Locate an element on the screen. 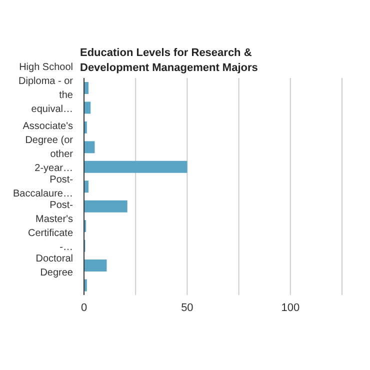 The image size is (370, 370). y-tick-label: Doctoral Degree is located at coordinates (55, 265).